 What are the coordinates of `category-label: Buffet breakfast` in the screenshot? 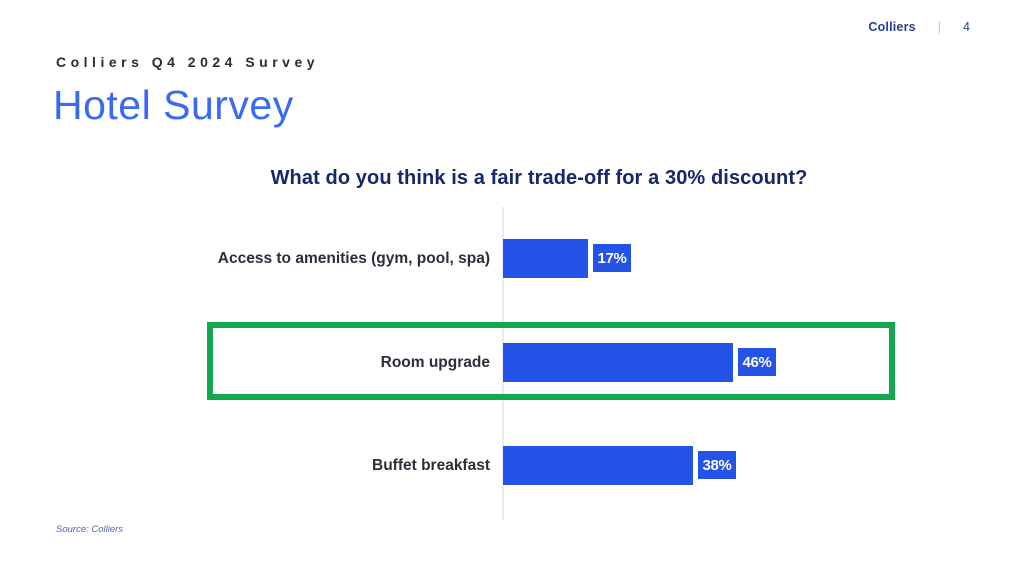 It's located at (431, 465).